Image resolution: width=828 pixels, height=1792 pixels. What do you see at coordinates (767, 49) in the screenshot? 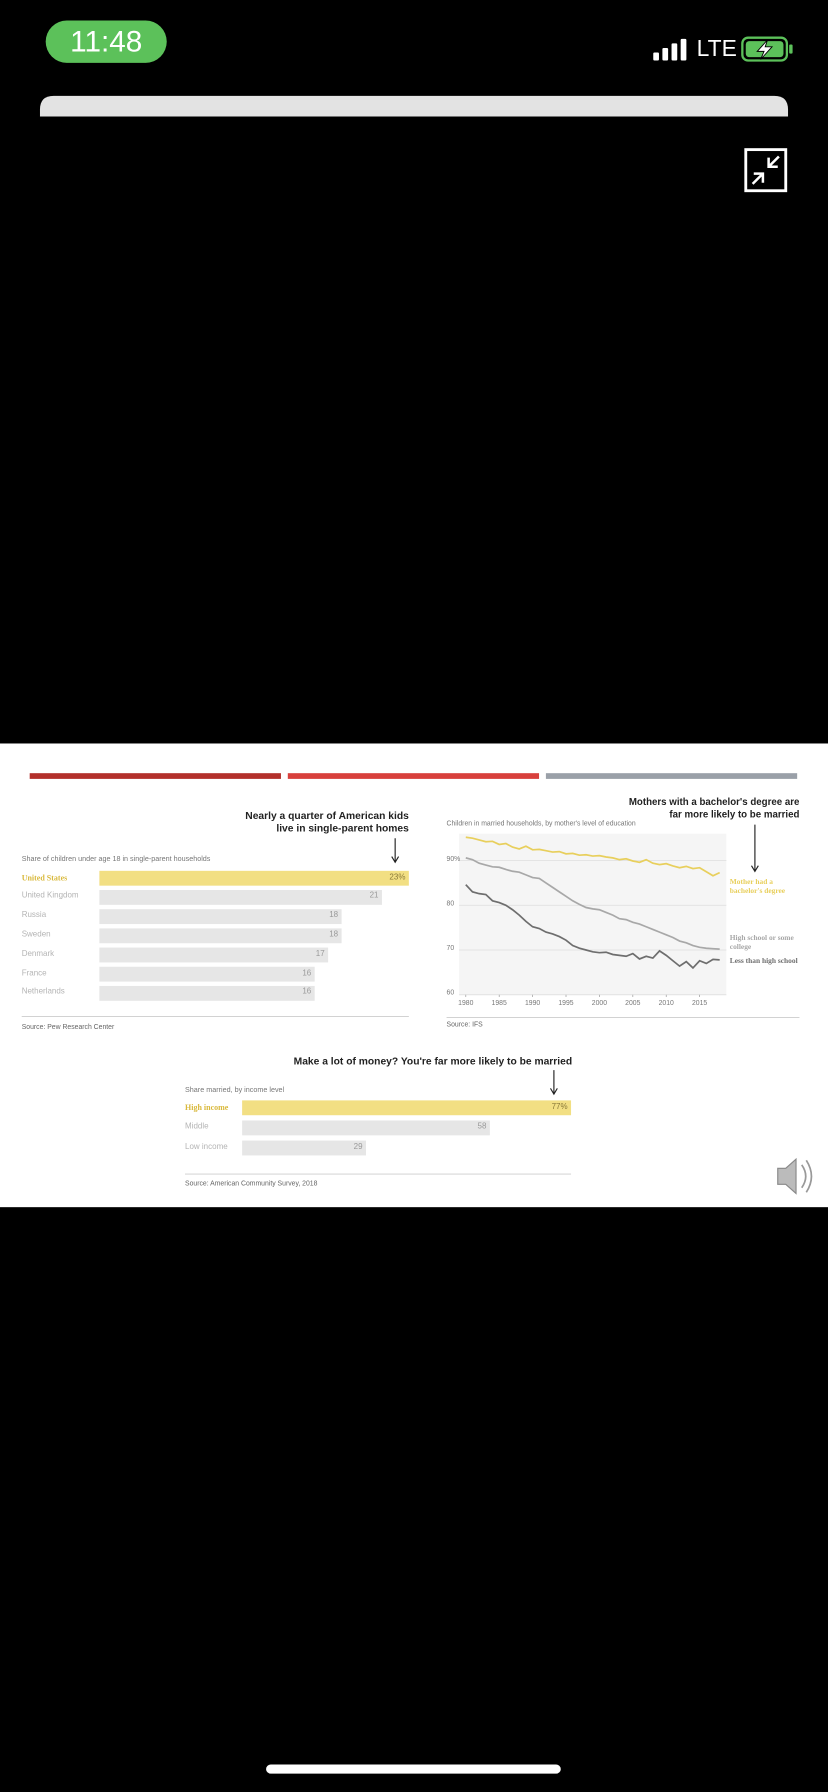
I see `battery-icon` at bounding box center [767, 49].